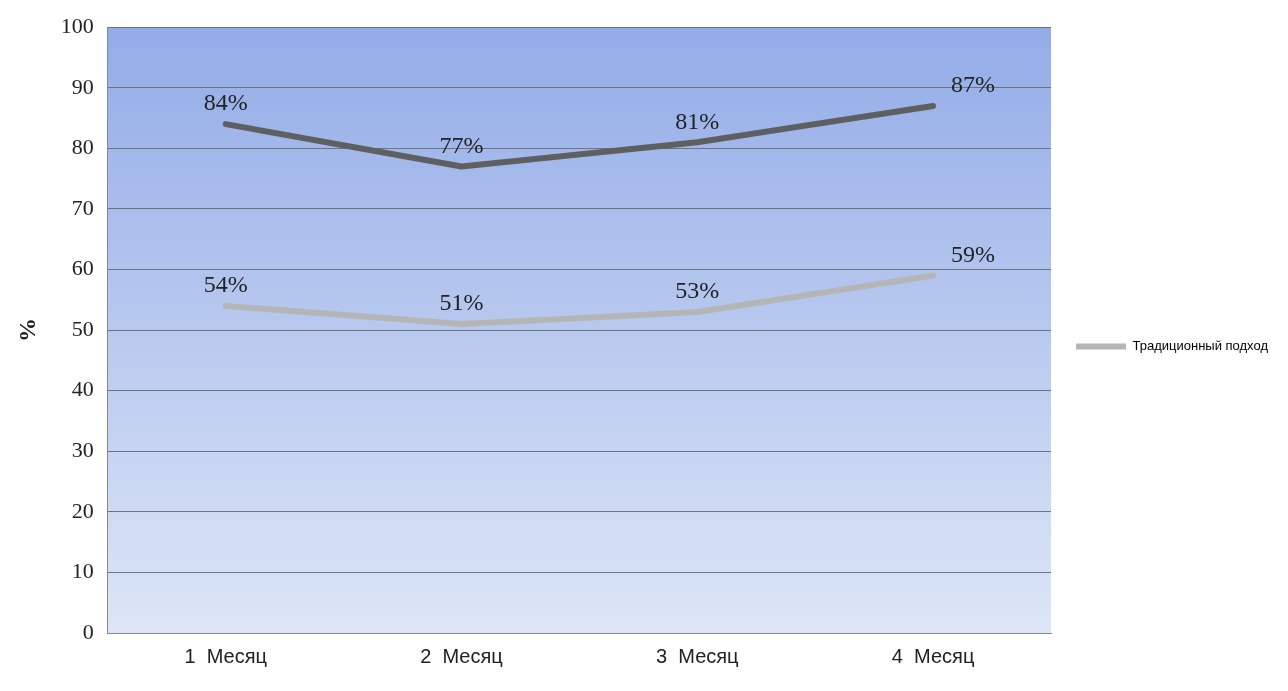 The height and width of the screenshot is (691, 1288). What do you see at coordinates (973, 253) in the screenshot?
I see `data-label: 59%` at bounding box center [973, 253].